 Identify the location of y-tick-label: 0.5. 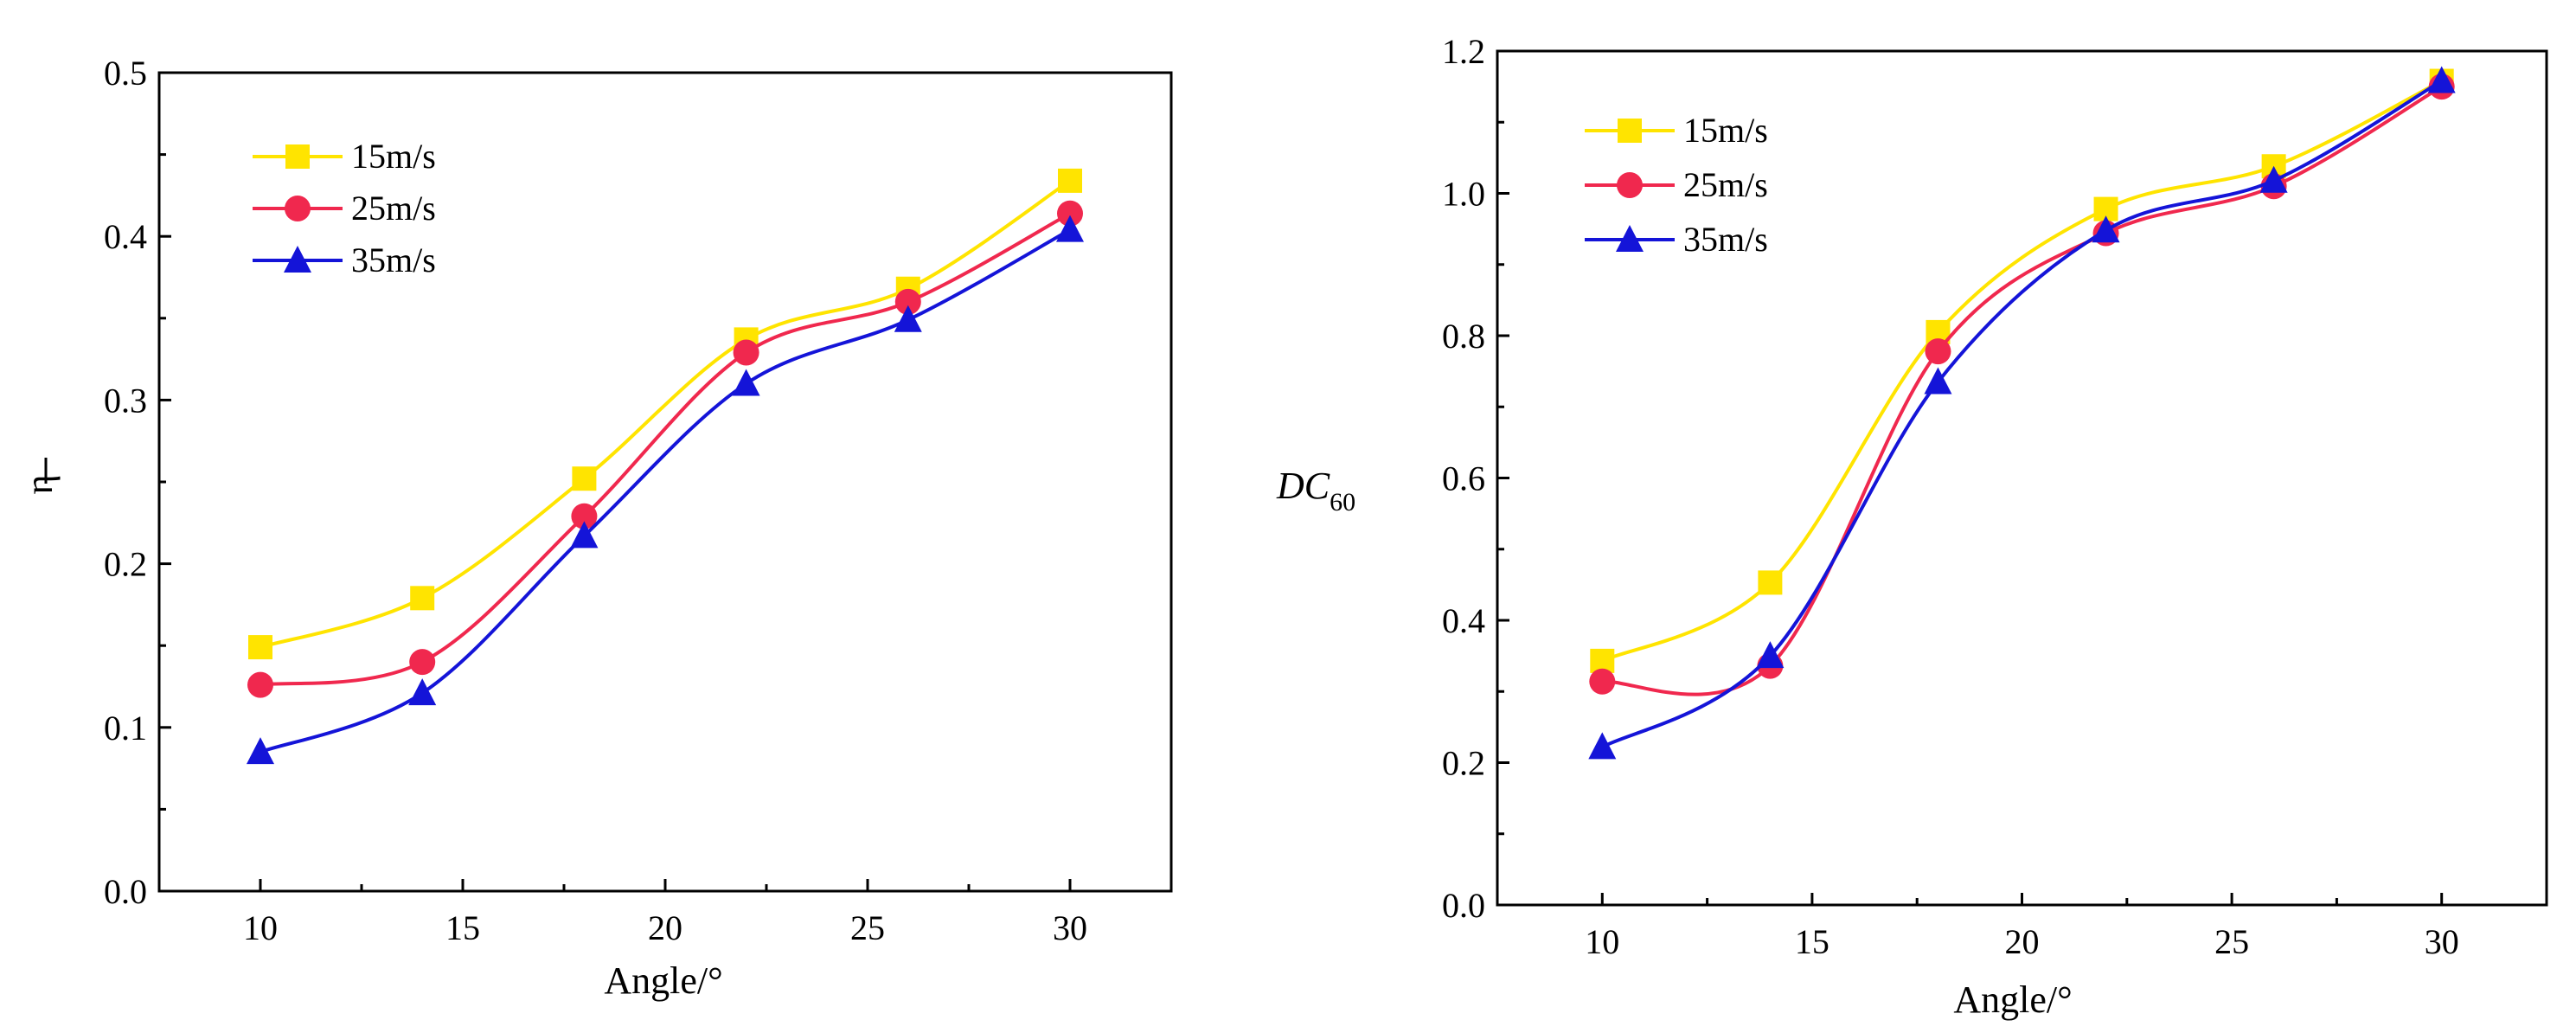
(125, 73).